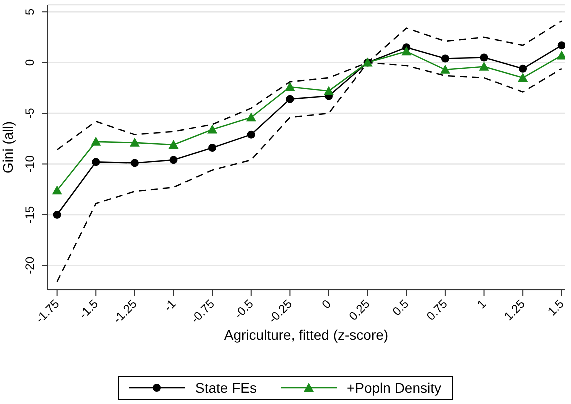  What do you see at coordinates (30, 215) in the screenshot?
I see `y-tick-label: -15` at bounding box center [30, 215].